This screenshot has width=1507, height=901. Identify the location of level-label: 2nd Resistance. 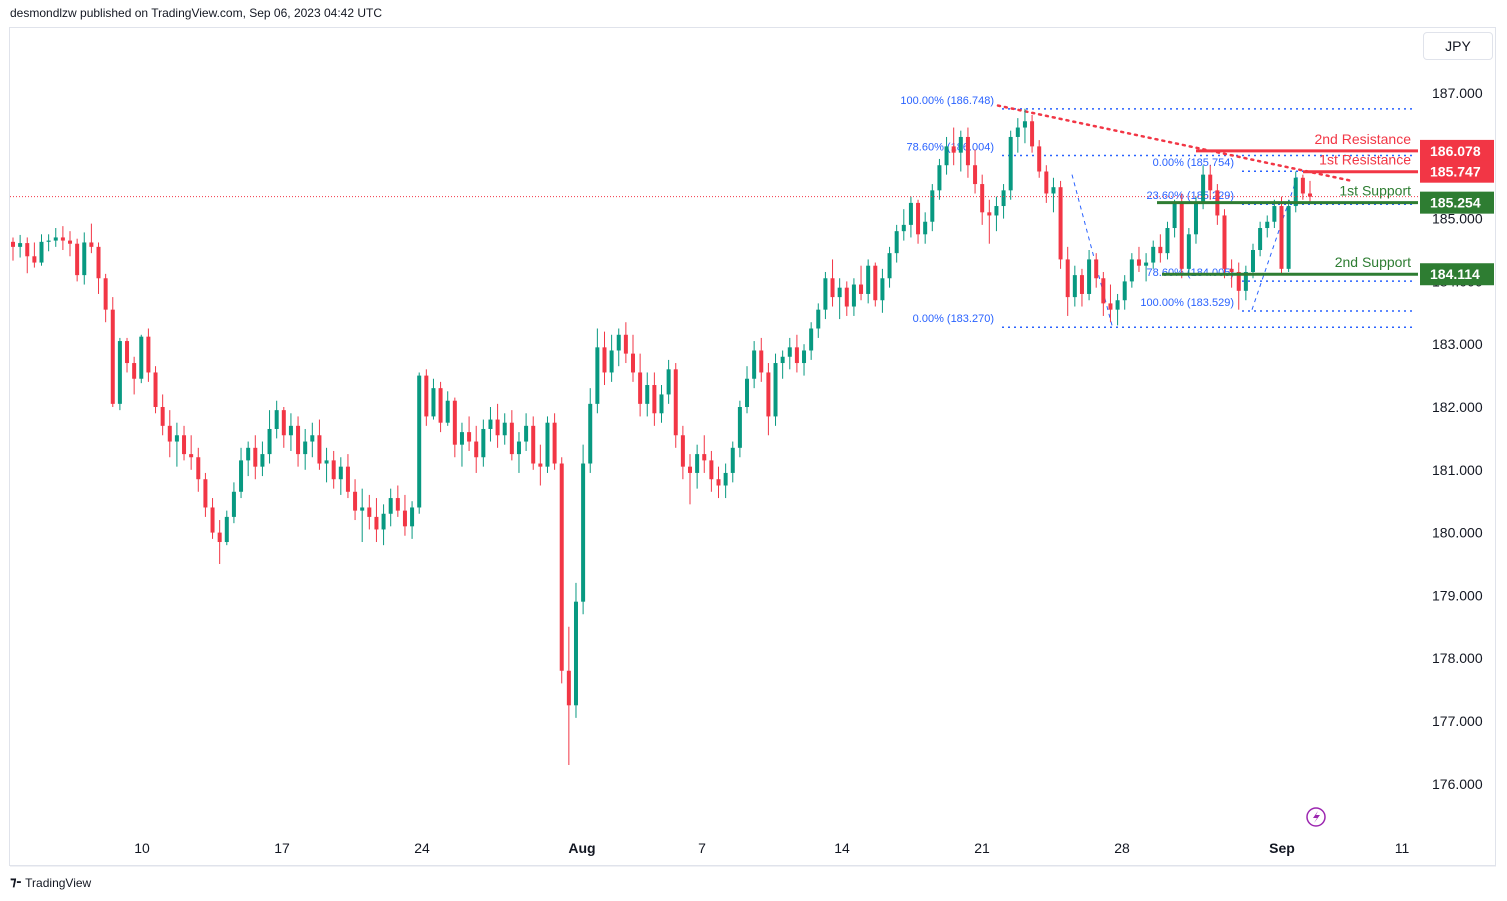
(1362, 139).